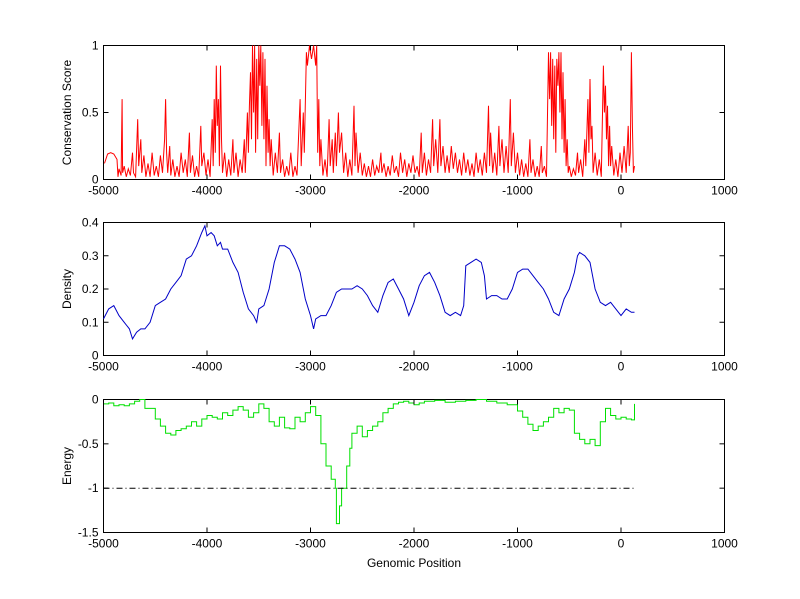 Image resolution: width=800 pixels, height=599 pixels. Describe the element at coordinates (310, 367) in the screenshot. I see `density-xtick-label-2: -3000` at that location.